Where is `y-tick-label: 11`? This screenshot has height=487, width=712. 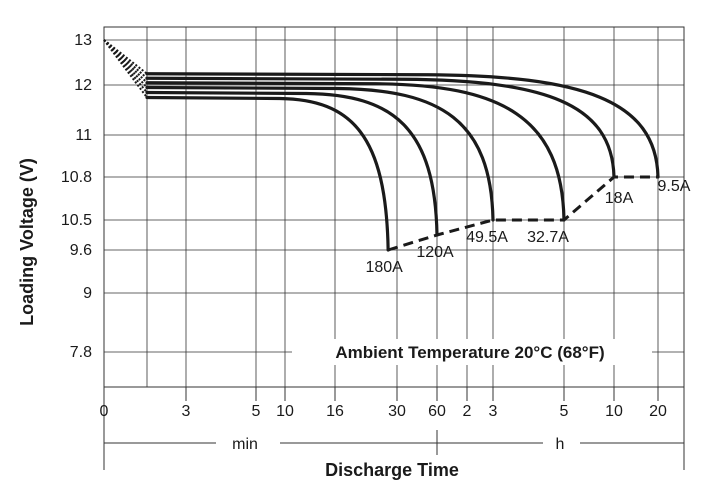
y-tick-label: 11 is located at coordinates (83, 135).